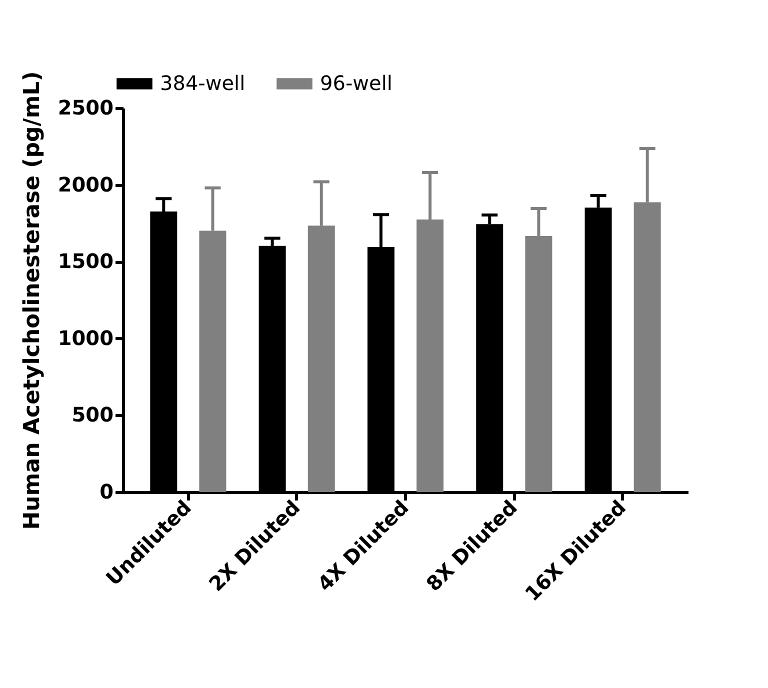 The width and height of the screenshot is (768, 688). Describe the element at coordinates (86, 338) in the screenshot. I see `y-tick-label: 1000` at that location.